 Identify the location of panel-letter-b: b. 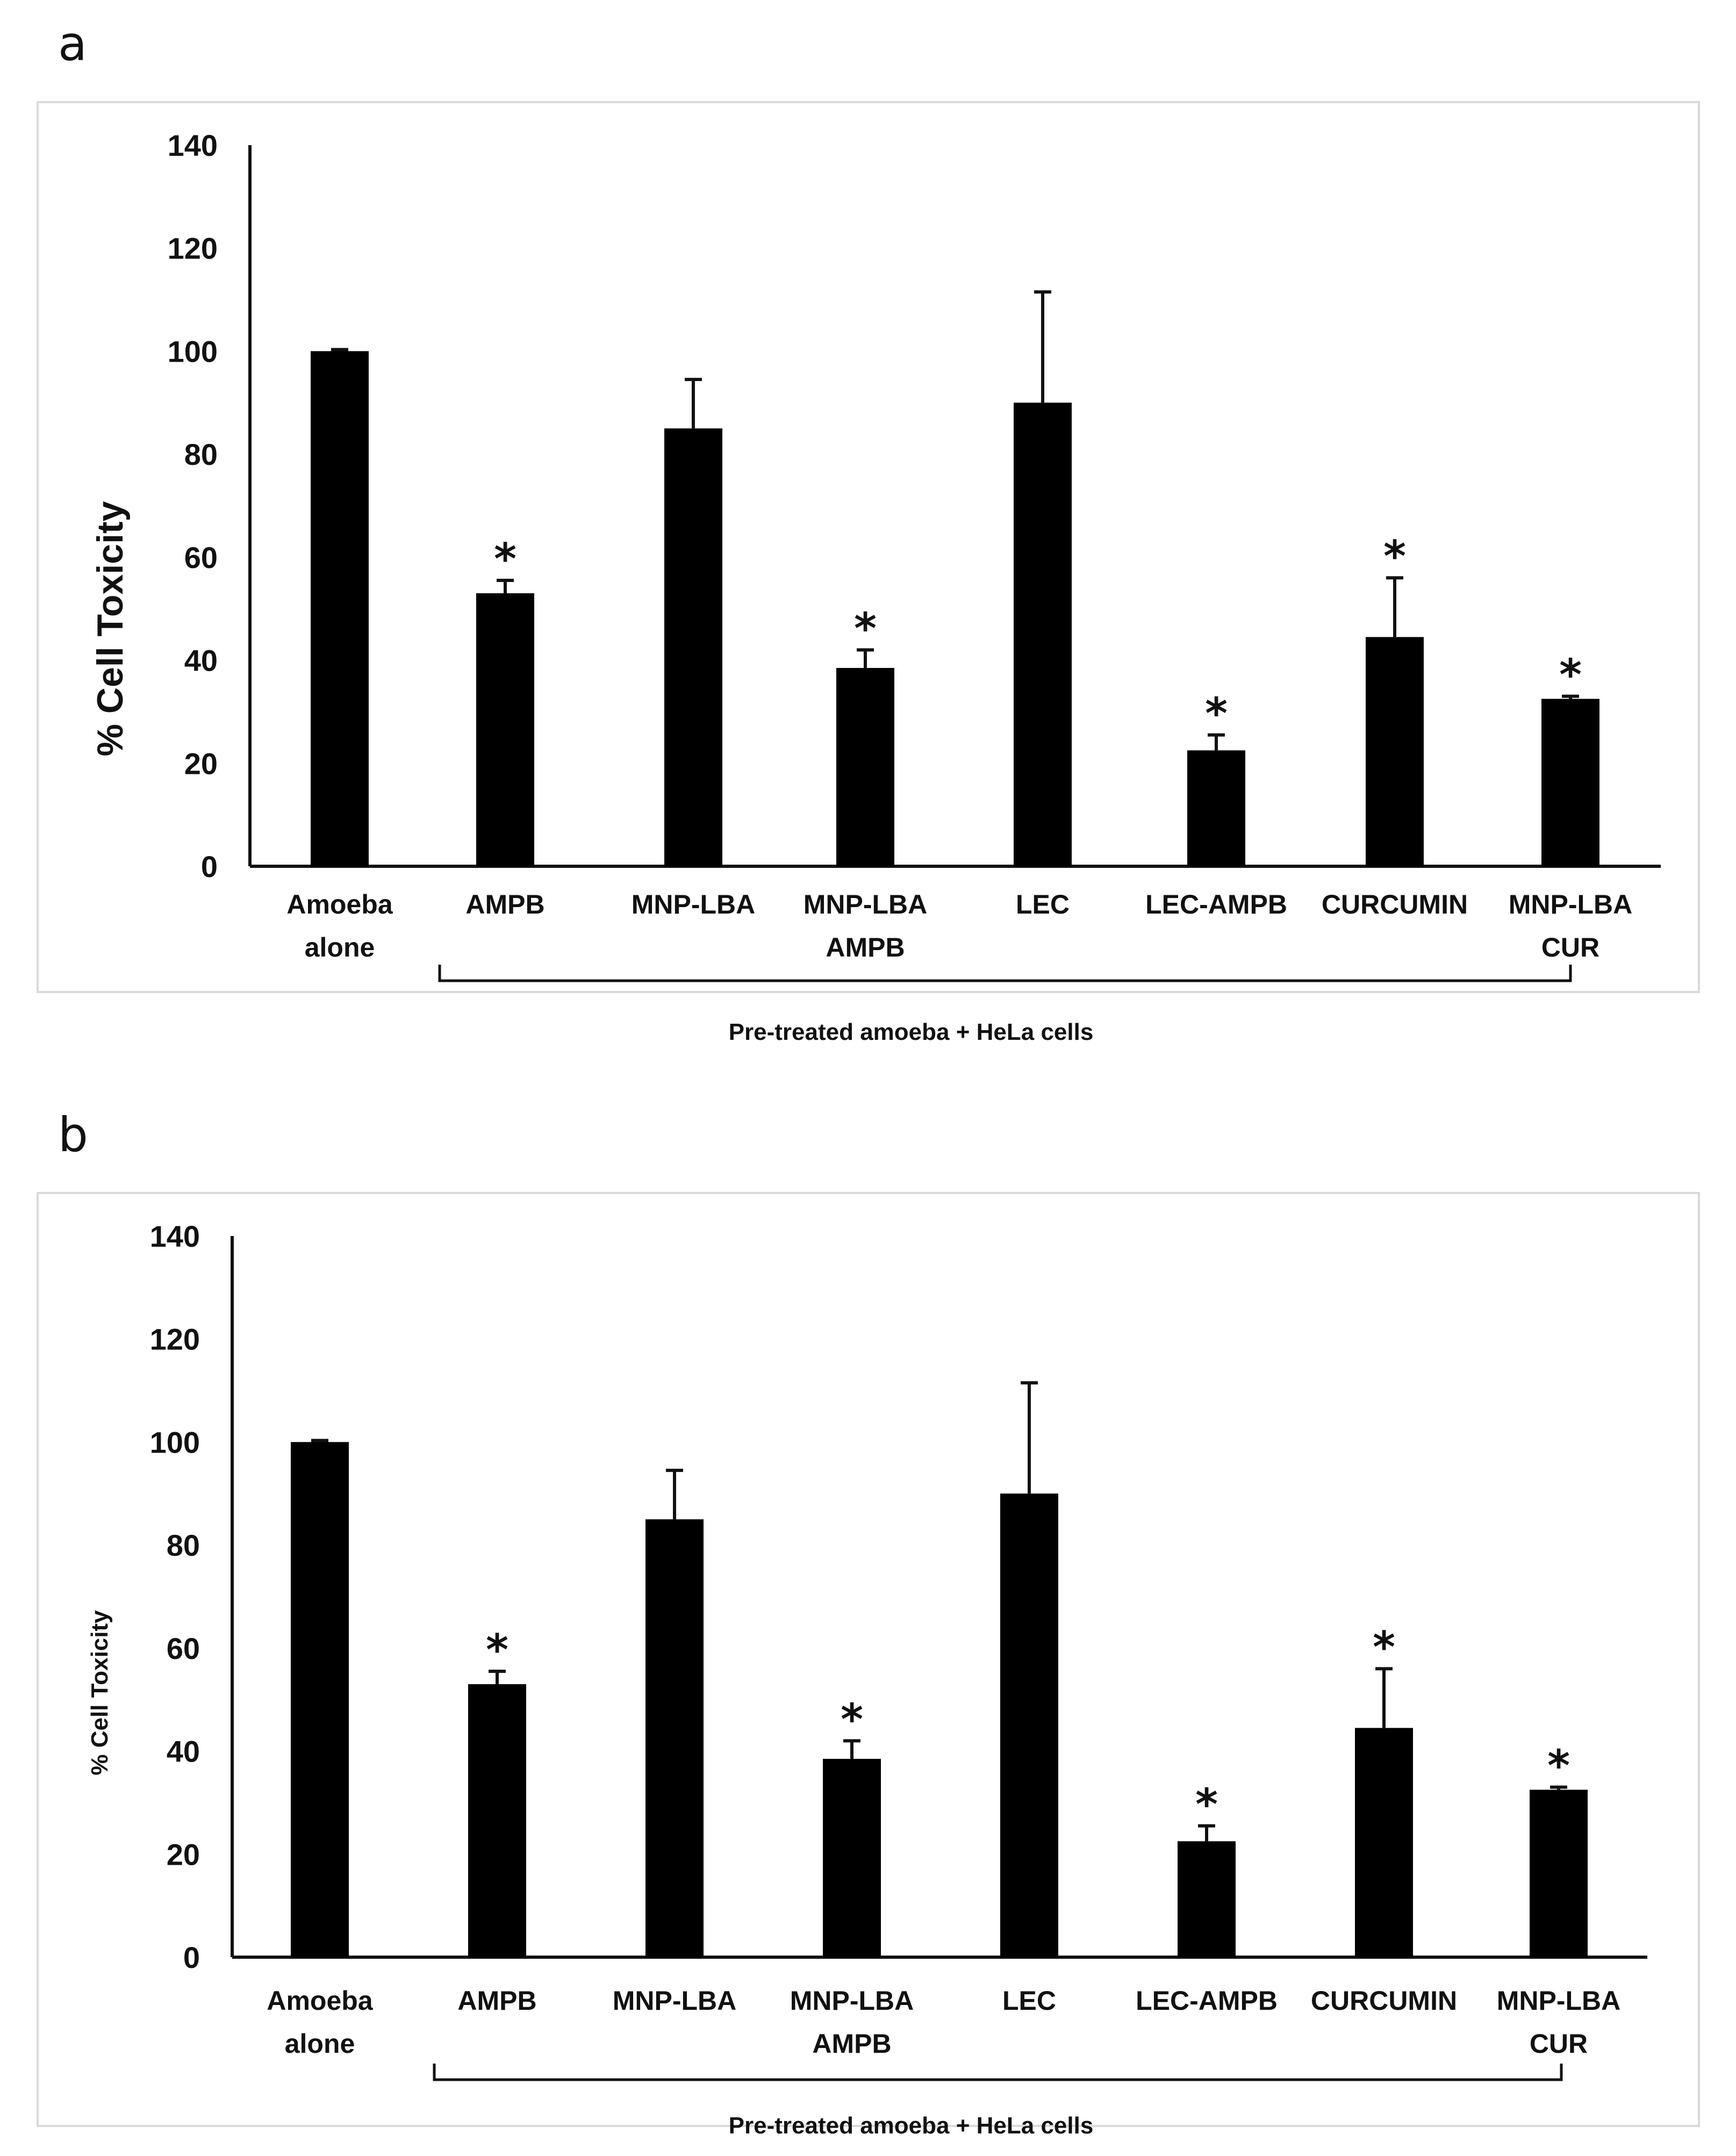
(73, 1134).